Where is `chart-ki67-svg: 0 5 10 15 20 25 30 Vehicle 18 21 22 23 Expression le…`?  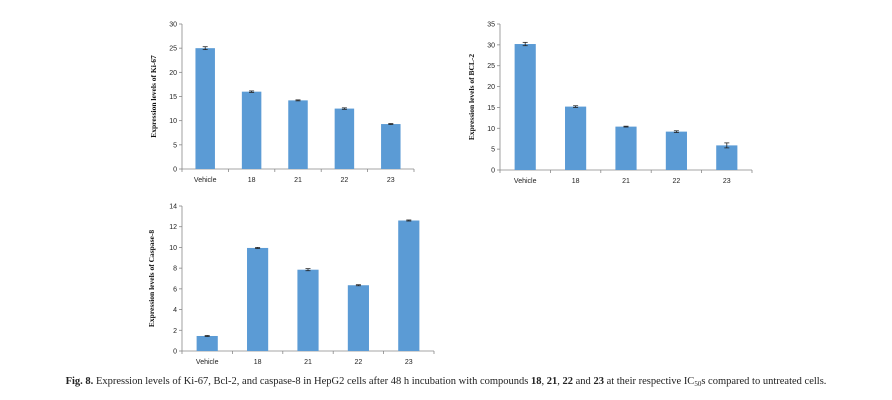 chart-ki67-svg: 0 5 10 15 20 25 30 Vehicle 18 21 22 23 Expression le… is located at coordinates (282, 103).